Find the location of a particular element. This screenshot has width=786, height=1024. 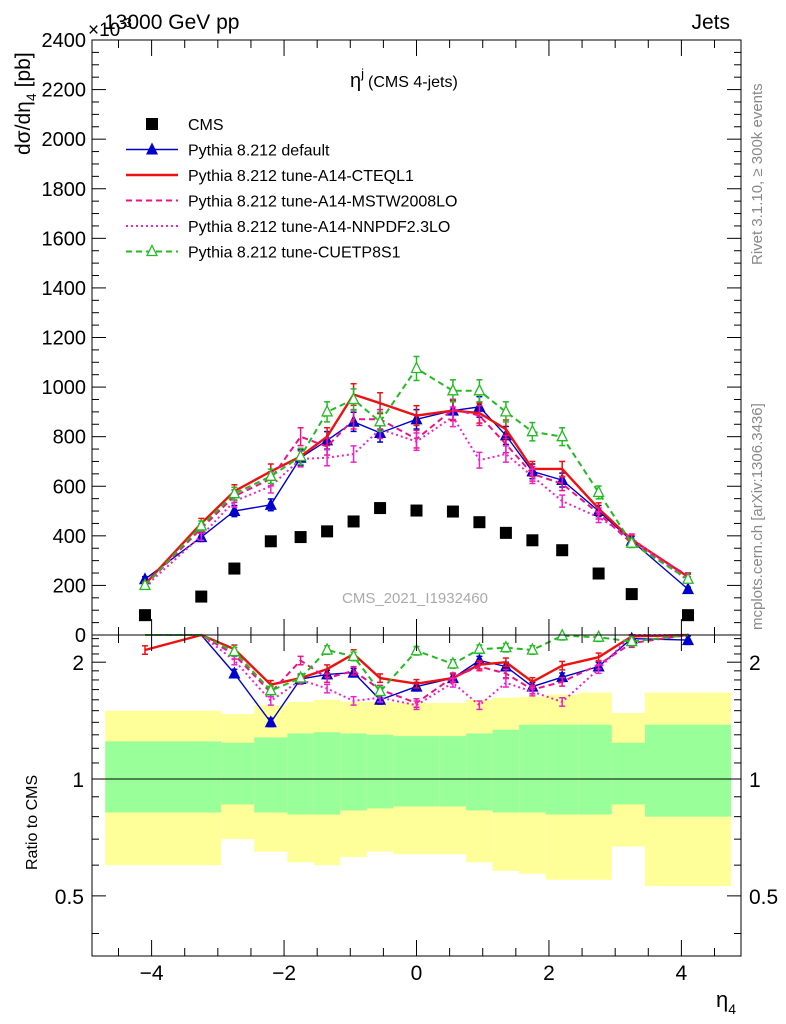

y-tick-label: 1200 is located at coordinates (64, 339).